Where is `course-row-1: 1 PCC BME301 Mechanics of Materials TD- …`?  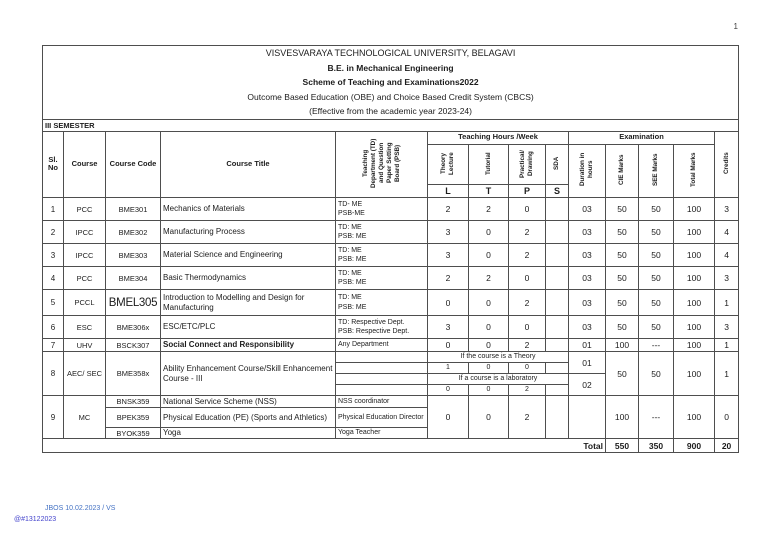
course-row-1: 1 PCC BME301 Mechanics of Materials TD- … is located at coordinates (391, 209).